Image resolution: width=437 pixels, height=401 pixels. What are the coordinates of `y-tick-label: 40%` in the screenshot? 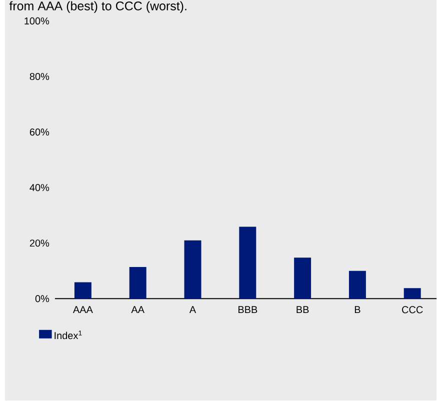 It's located at (40, 188).